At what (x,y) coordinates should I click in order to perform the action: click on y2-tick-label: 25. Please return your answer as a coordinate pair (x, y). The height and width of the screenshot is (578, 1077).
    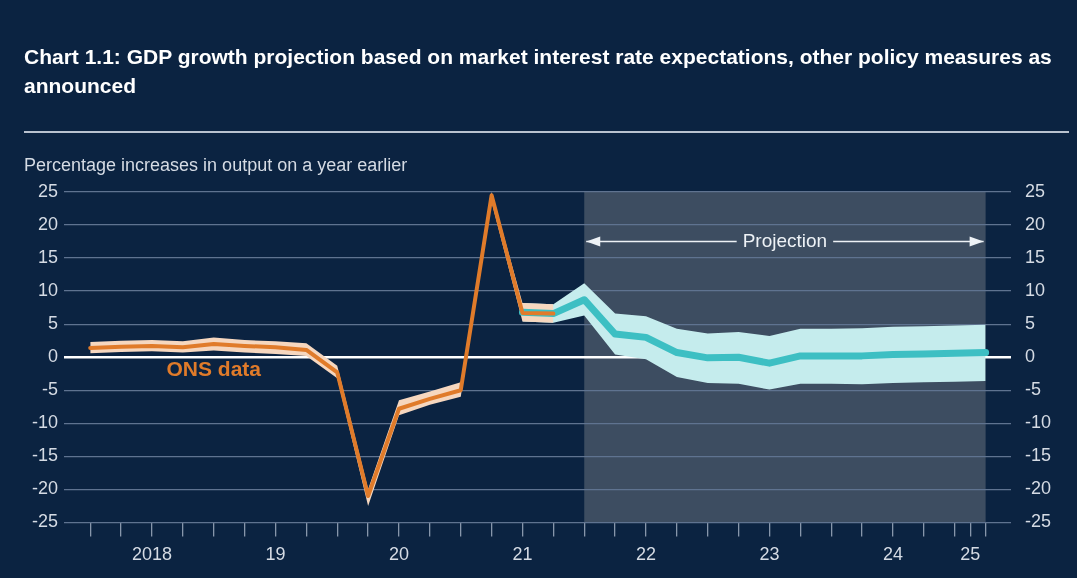
    Looking at the image, I should click on (1035, 190).